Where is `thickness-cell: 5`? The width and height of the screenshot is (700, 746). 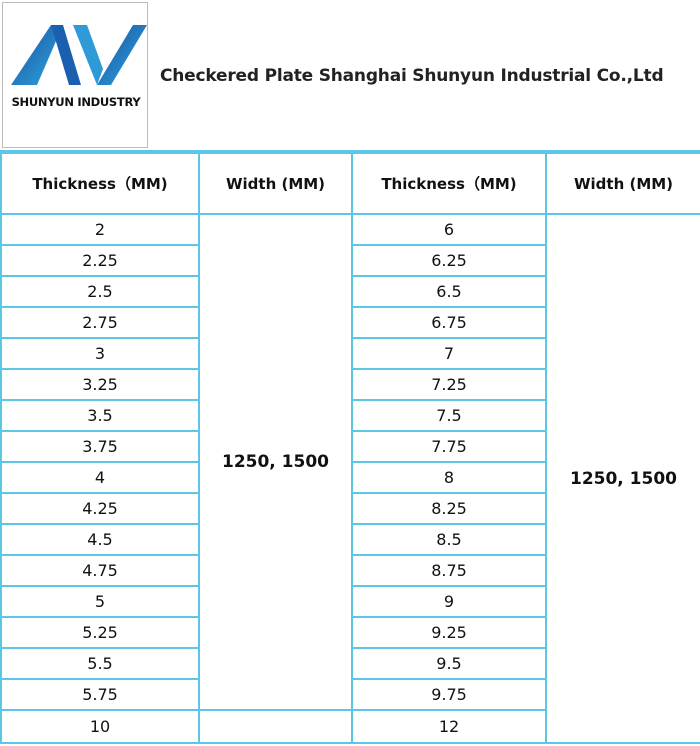 thickness-cell: 5 is located at coordinates (100, 601).